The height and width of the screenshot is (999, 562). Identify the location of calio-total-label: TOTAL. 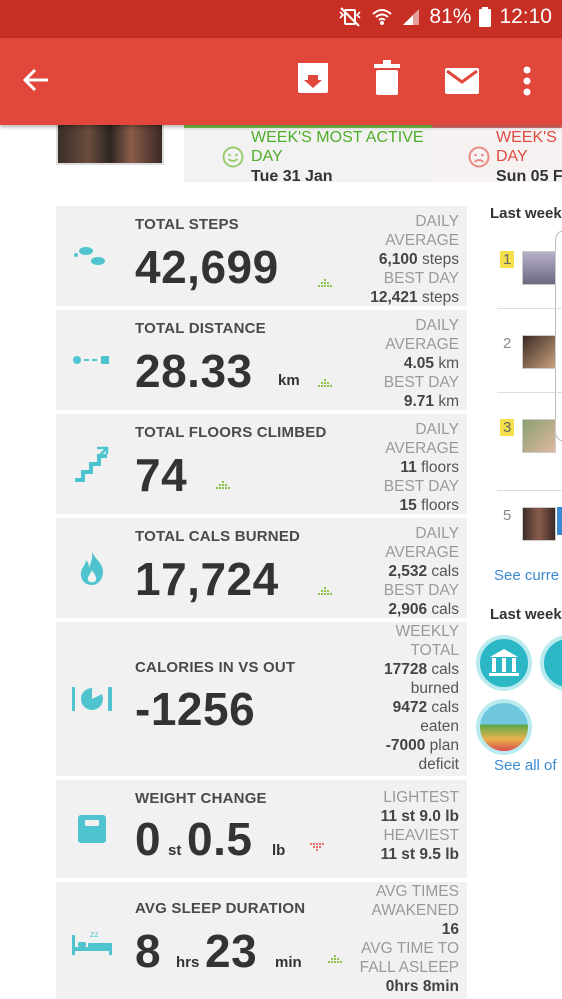
(434, 650).